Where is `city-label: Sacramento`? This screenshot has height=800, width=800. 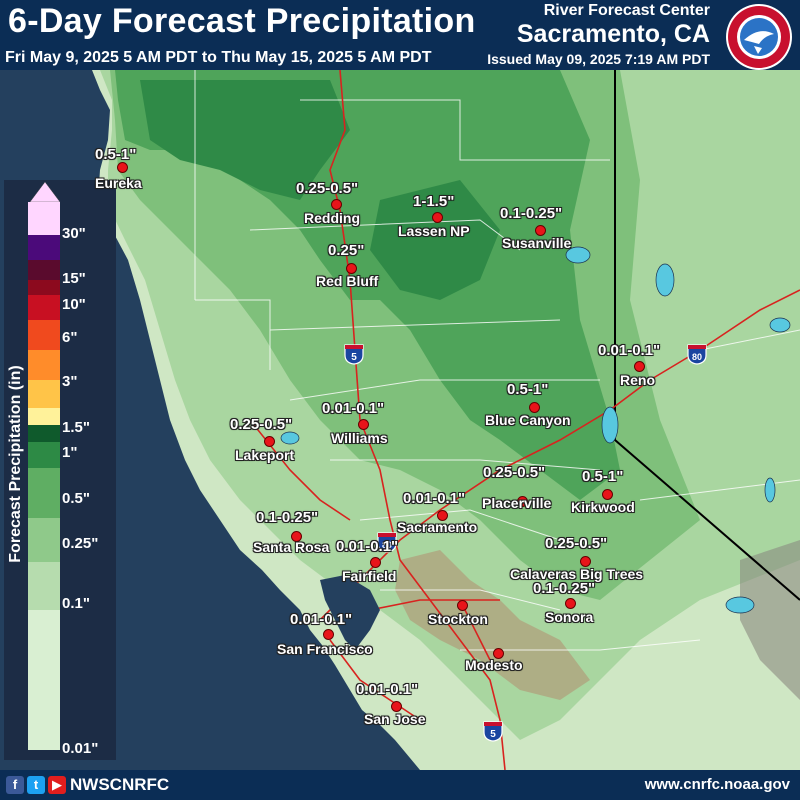 city-label: Sacramento is located at coordinates (437, 527).